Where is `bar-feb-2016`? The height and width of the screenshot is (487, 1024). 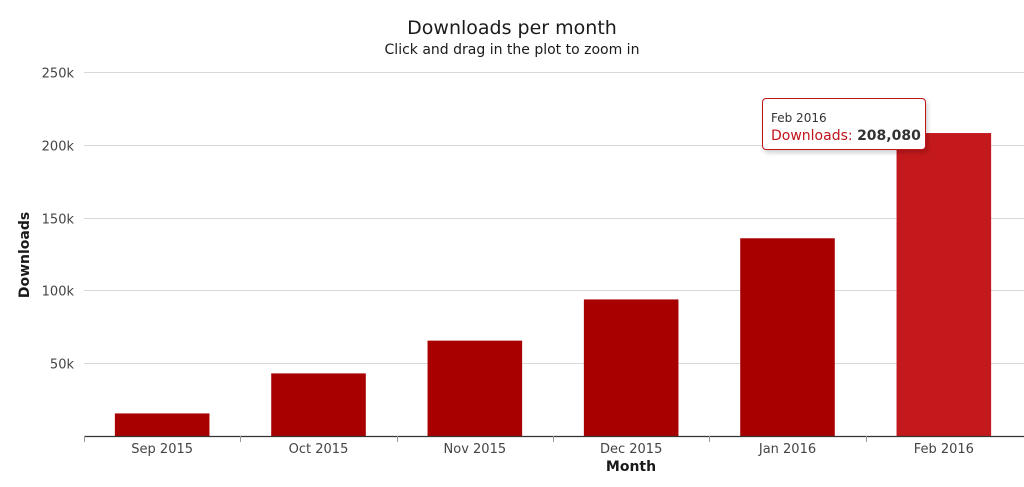 bar-feb-2016 is located at coordinates (944, 284).